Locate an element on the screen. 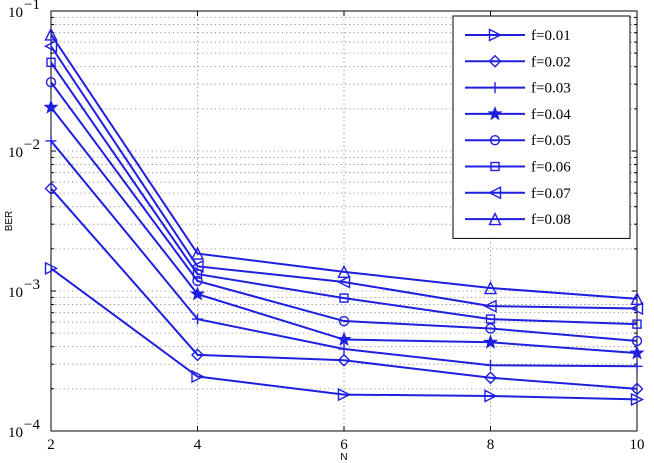 This screenshot has width=654, height=463. y-axis-label: BER is located at coordinates (9, 221).